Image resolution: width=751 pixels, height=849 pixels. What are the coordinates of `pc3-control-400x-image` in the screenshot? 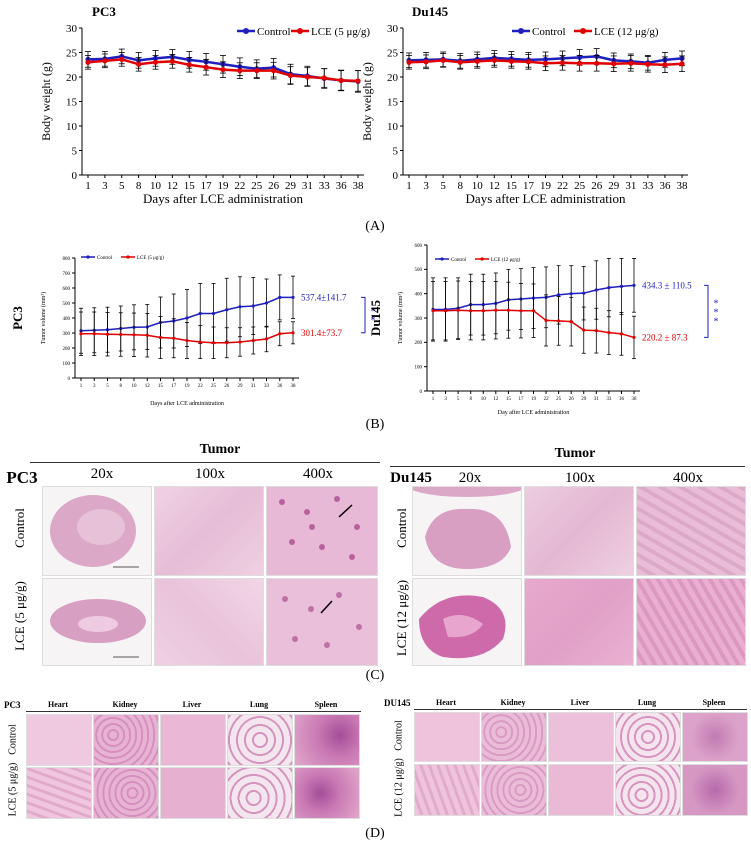 It's located at (322, 531).